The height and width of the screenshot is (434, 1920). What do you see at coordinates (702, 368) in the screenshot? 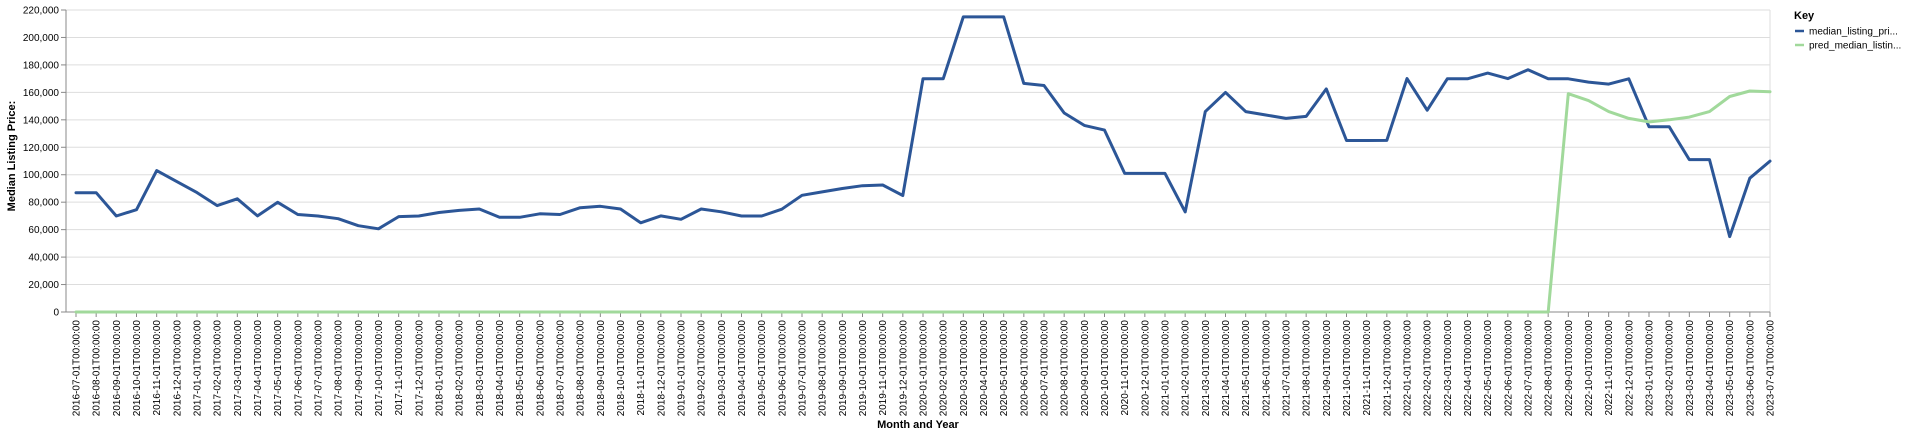
I see `x-tick-label: 2019-02-01T00:00:00` at bounding box center [702, 368].